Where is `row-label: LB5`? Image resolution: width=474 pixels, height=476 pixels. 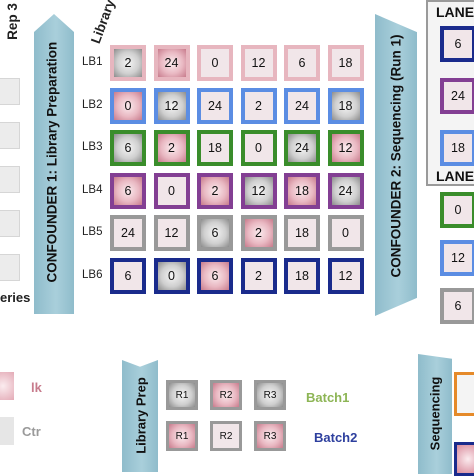
row-label: LB5 is located at coordinates (92, 232).